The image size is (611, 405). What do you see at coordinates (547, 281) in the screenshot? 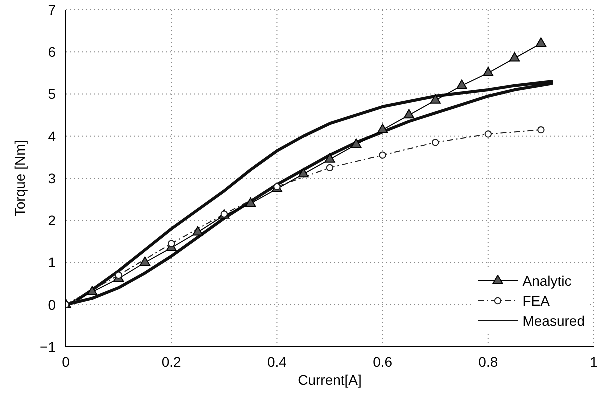
I see `legend-label: Analytic` at bounding box center [547, 281].